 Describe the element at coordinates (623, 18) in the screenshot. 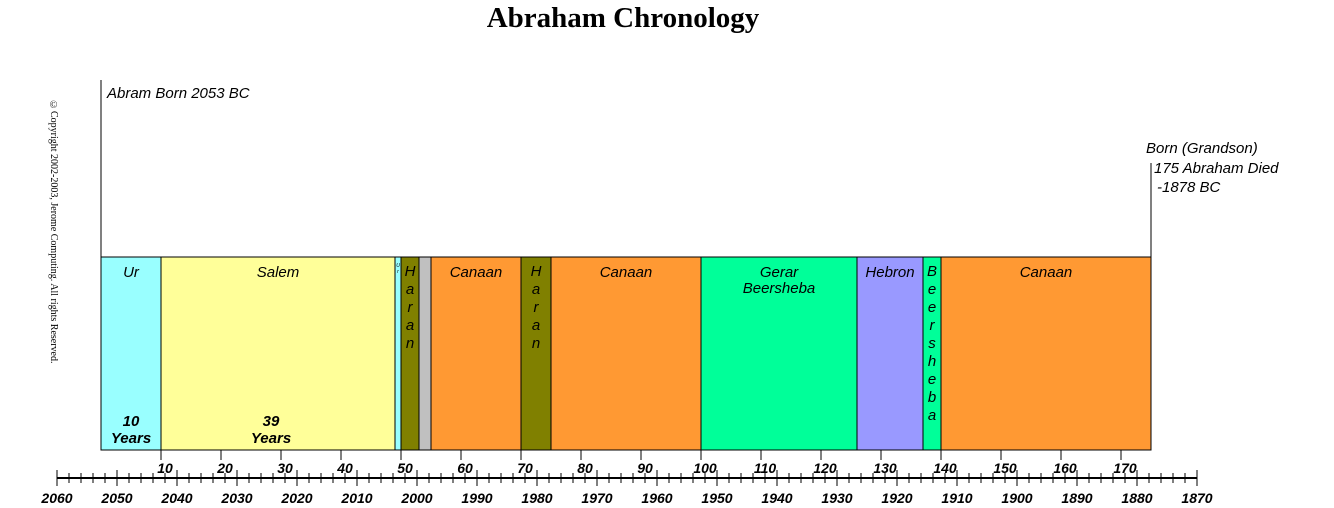

I see `page-title: Abraham Chronology` at that location.